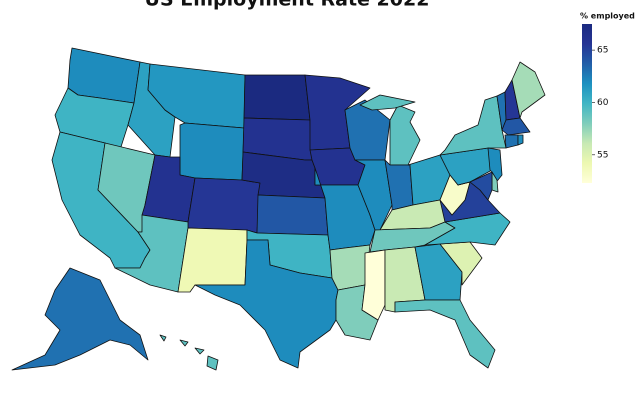 The image size is (640, 400). What do you see at coordinates (603, 103) in the screenshot?
I see `colorbar-tick-label: 60` at bounding box center [603, 103].